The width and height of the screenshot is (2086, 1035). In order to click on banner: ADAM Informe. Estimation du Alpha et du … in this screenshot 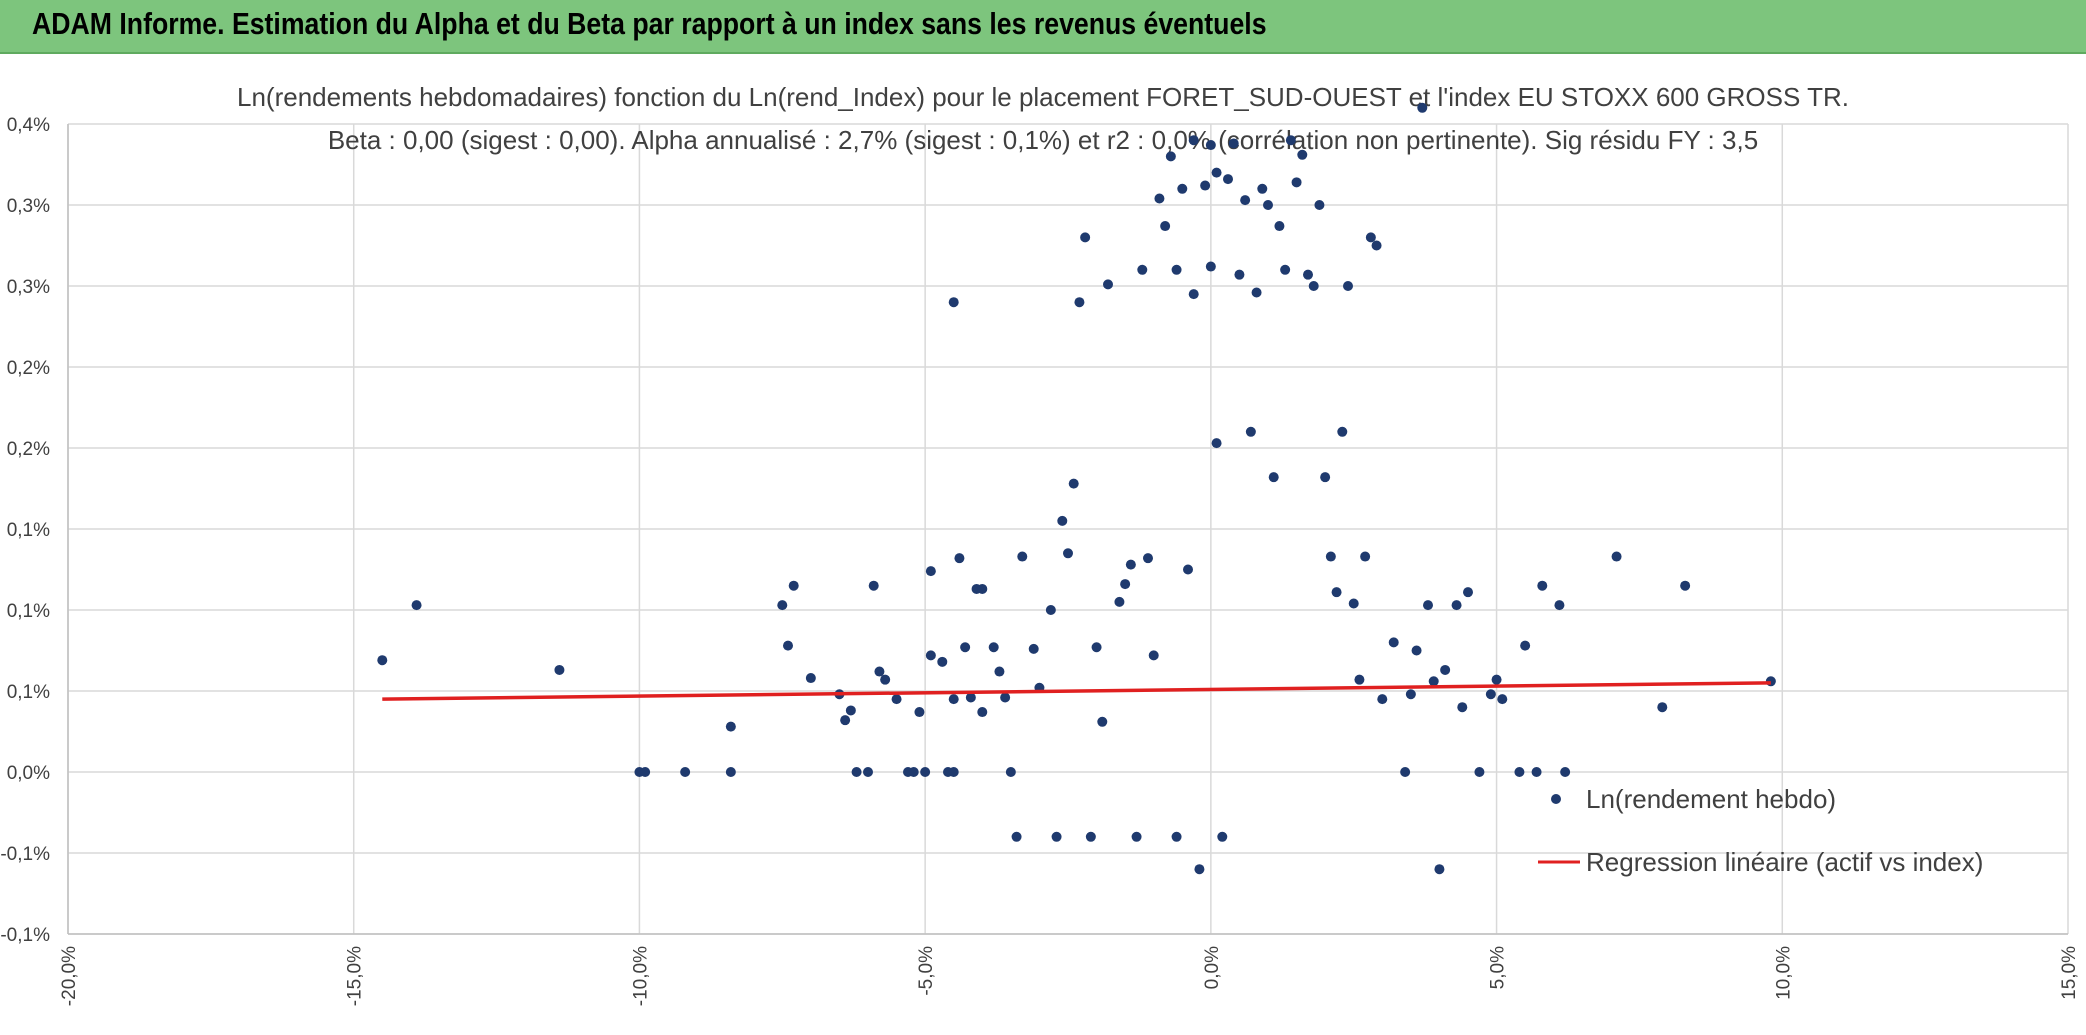, I will do `click(1043, 27)`.